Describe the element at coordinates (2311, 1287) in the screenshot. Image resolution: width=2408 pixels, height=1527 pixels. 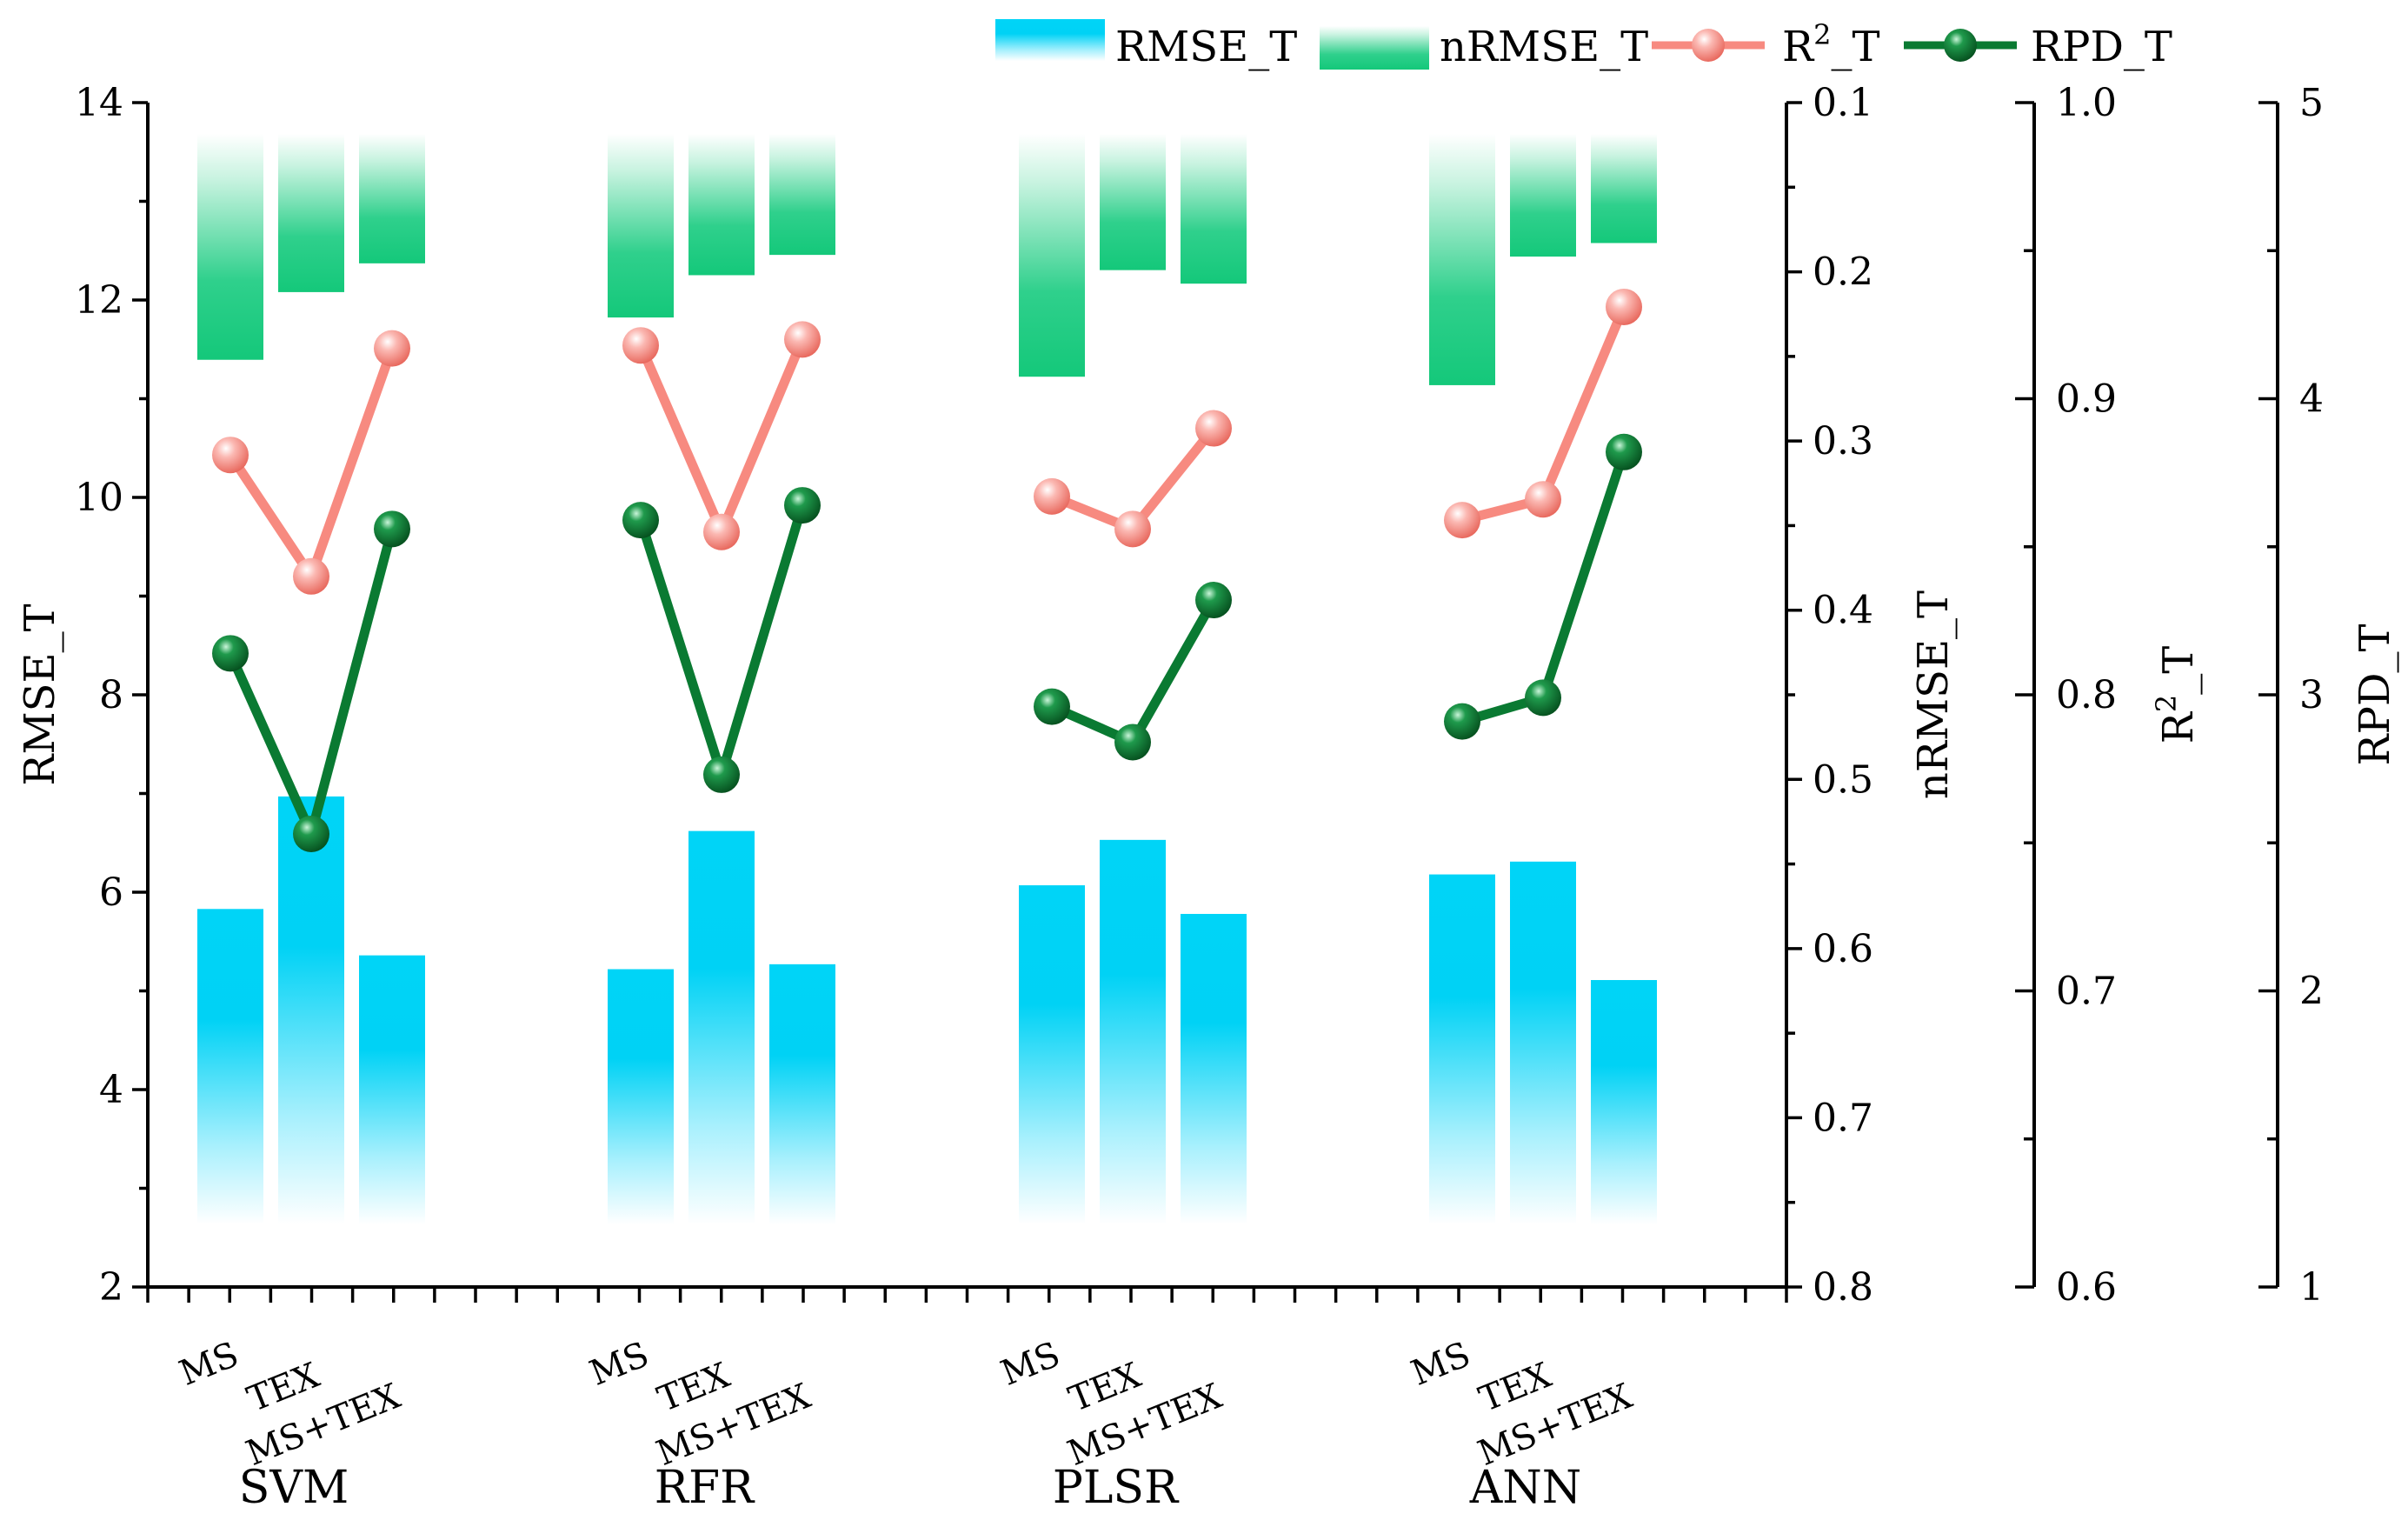
I see `rpd-tick-label: 1` at that location.